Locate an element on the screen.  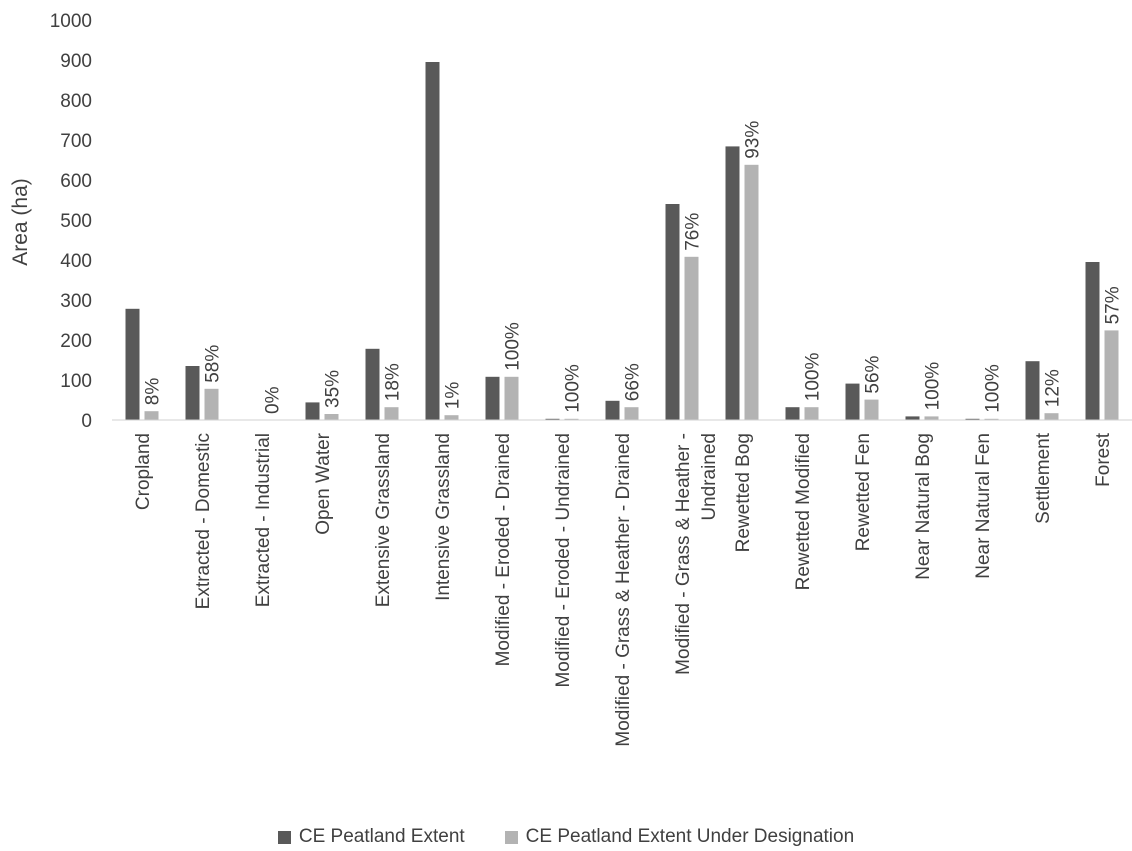
y-tick-label: 1000 is located at coordinates (71, 21).